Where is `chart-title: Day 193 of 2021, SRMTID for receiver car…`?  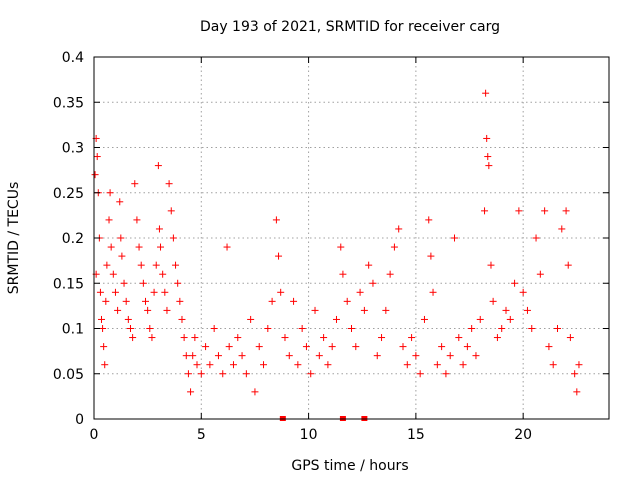 chart-title: Day 193 of 2021, SRMTID for receiver car… is located at coordinates (350, 27).